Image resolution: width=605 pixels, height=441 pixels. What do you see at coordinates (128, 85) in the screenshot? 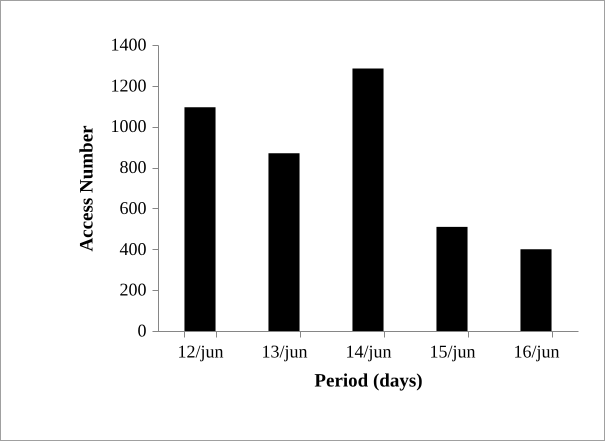
I see `y-tick-label: 1200` at bounding box center [128, 85].